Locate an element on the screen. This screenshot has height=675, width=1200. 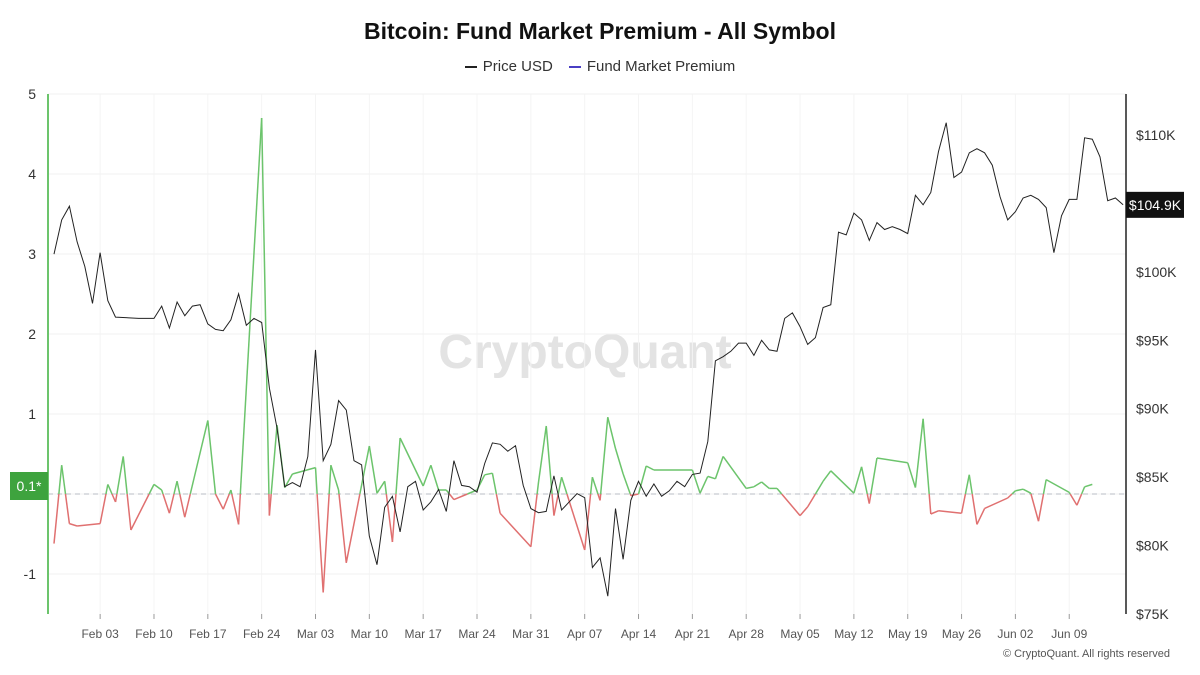
x-tick-label: Mar 24 is located at coordinates (477, 634).